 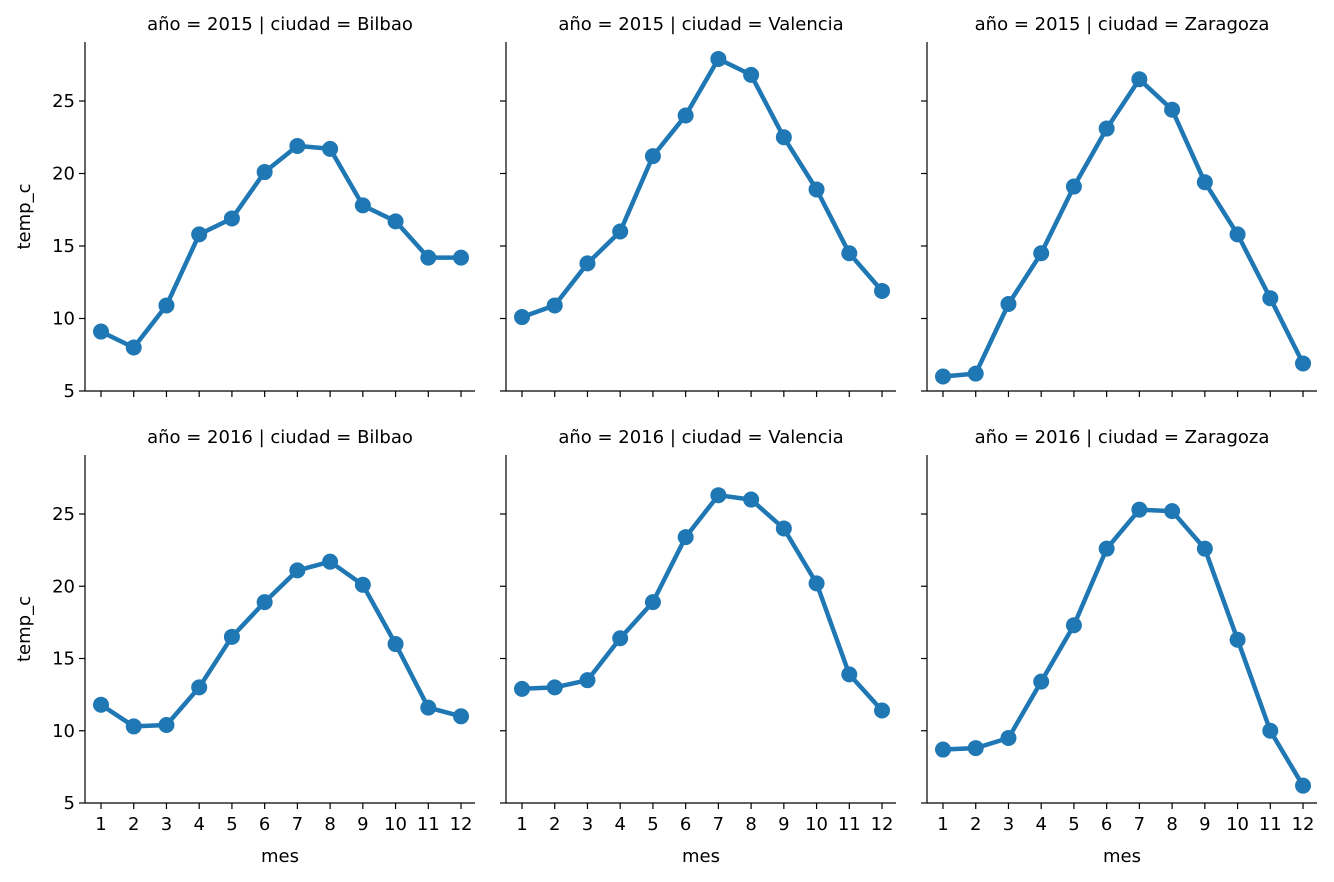 I want to click on x-tick-label: 1, so click(x=521, y=824).